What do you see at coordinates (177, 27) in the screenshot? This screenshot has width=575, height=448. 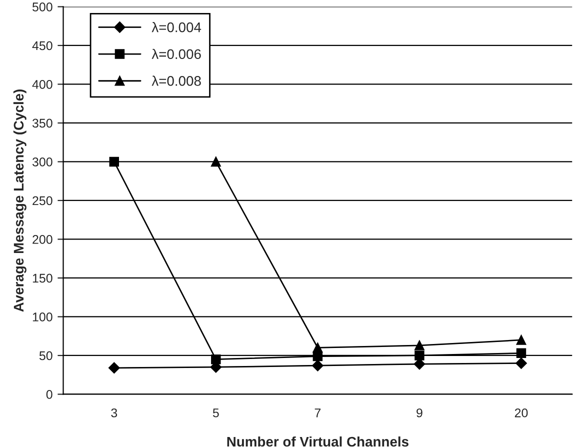 I see `legend-label: λ=0.004` at bounding box center [177, 27].